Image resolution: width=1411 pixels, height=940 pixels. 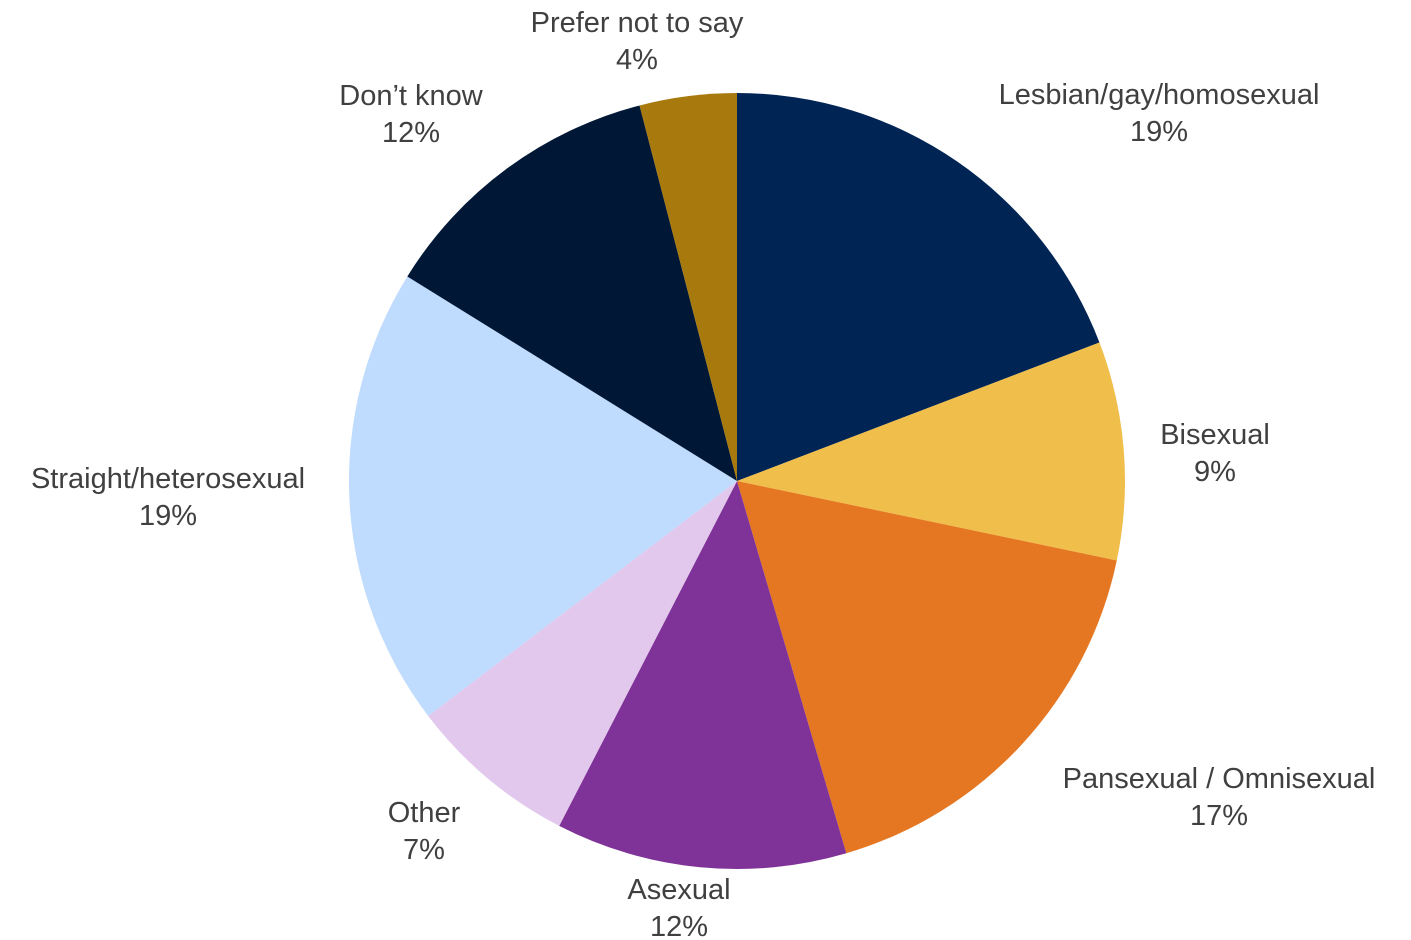 What do you see at coordinates (637, 41) in the screenshot?
I see `slice-label: Prefer not to say 4%` at bounding box center [637, 41].